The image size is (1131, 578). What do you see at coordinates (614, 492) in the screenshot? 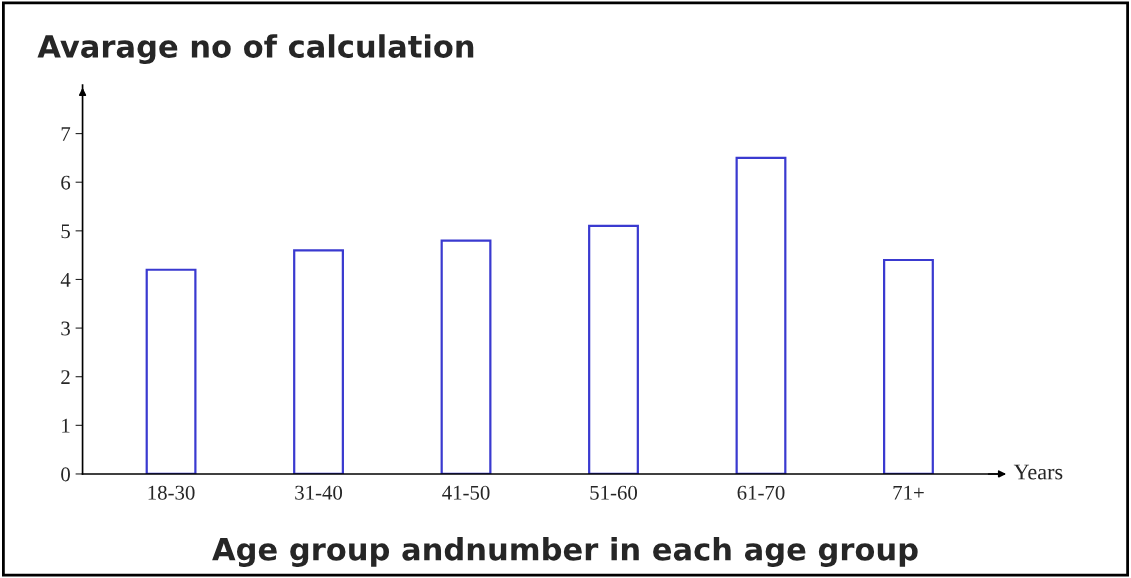
I see `x-tick-label: 51-60` at bounding box center [614, 492].